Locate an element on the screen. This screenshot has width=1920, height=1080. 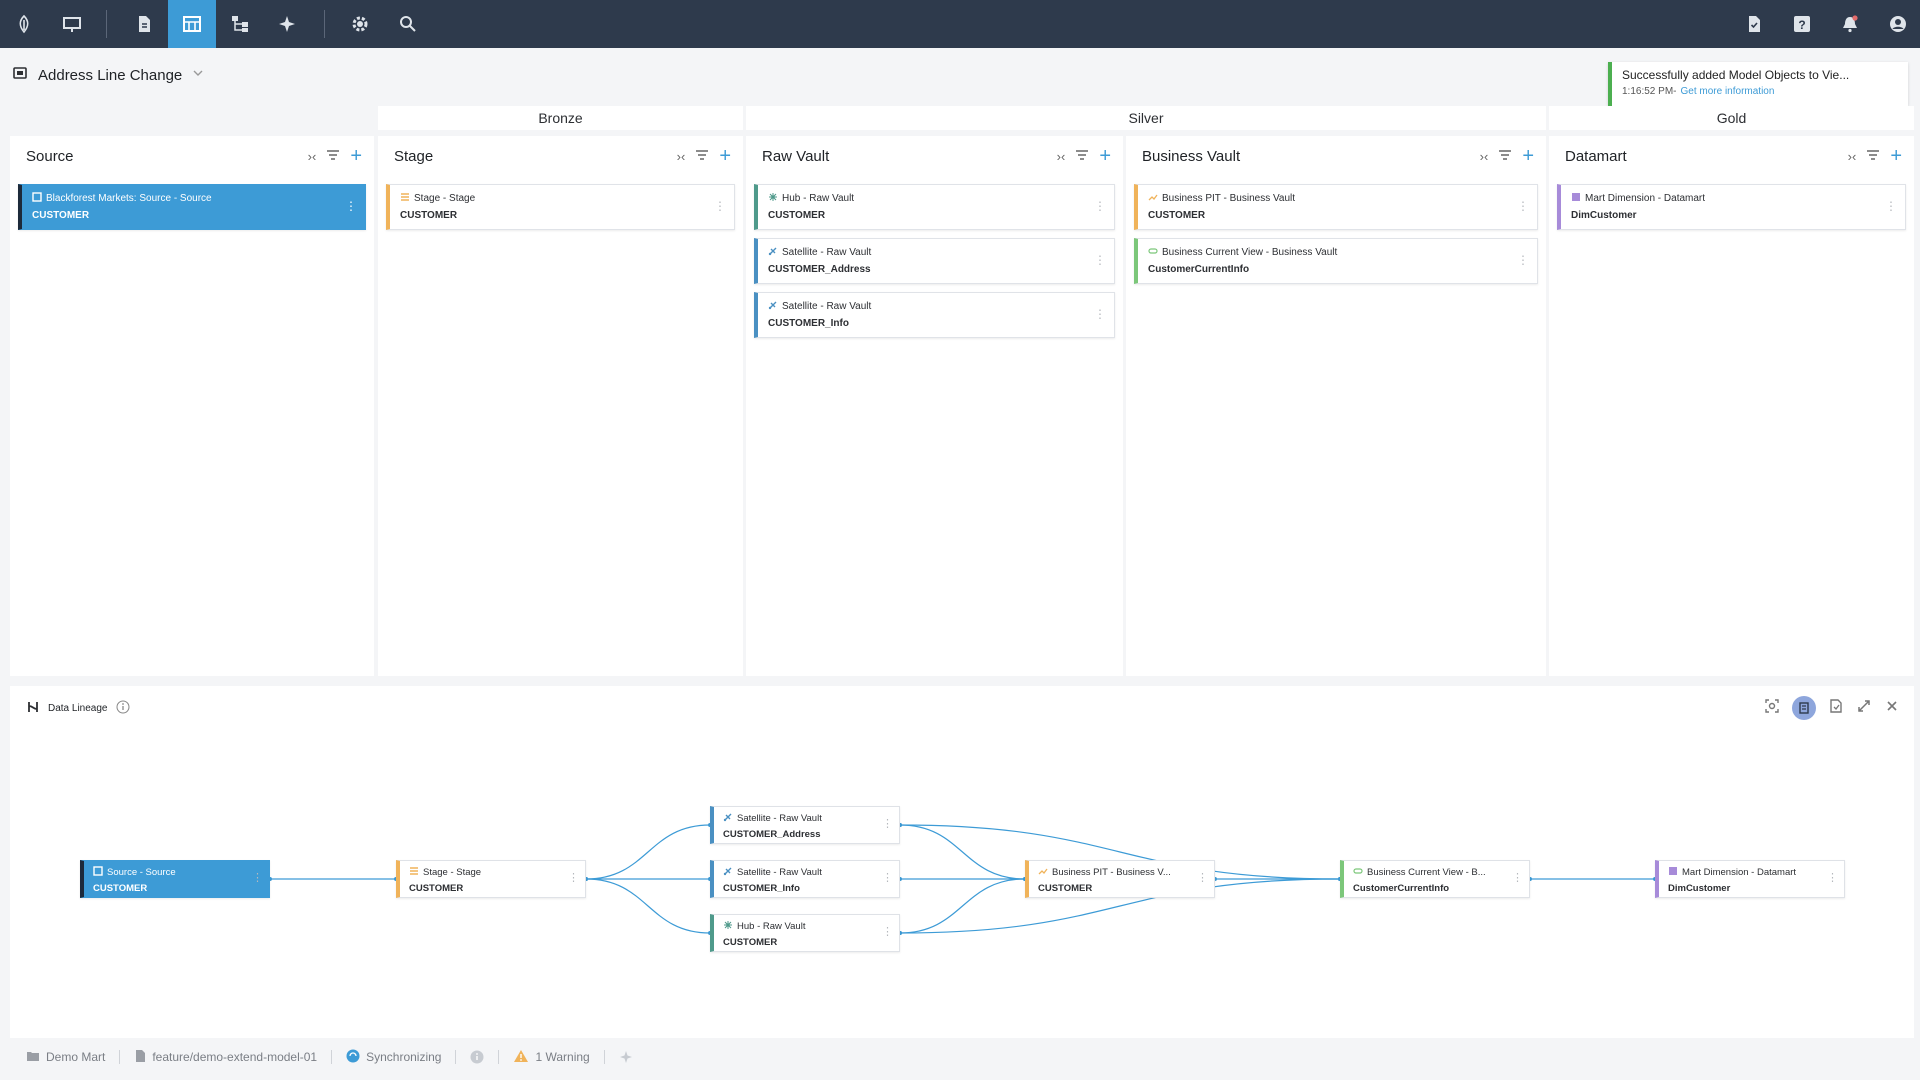
object-type: Stage - Stage is located at coordinates (487, 872).